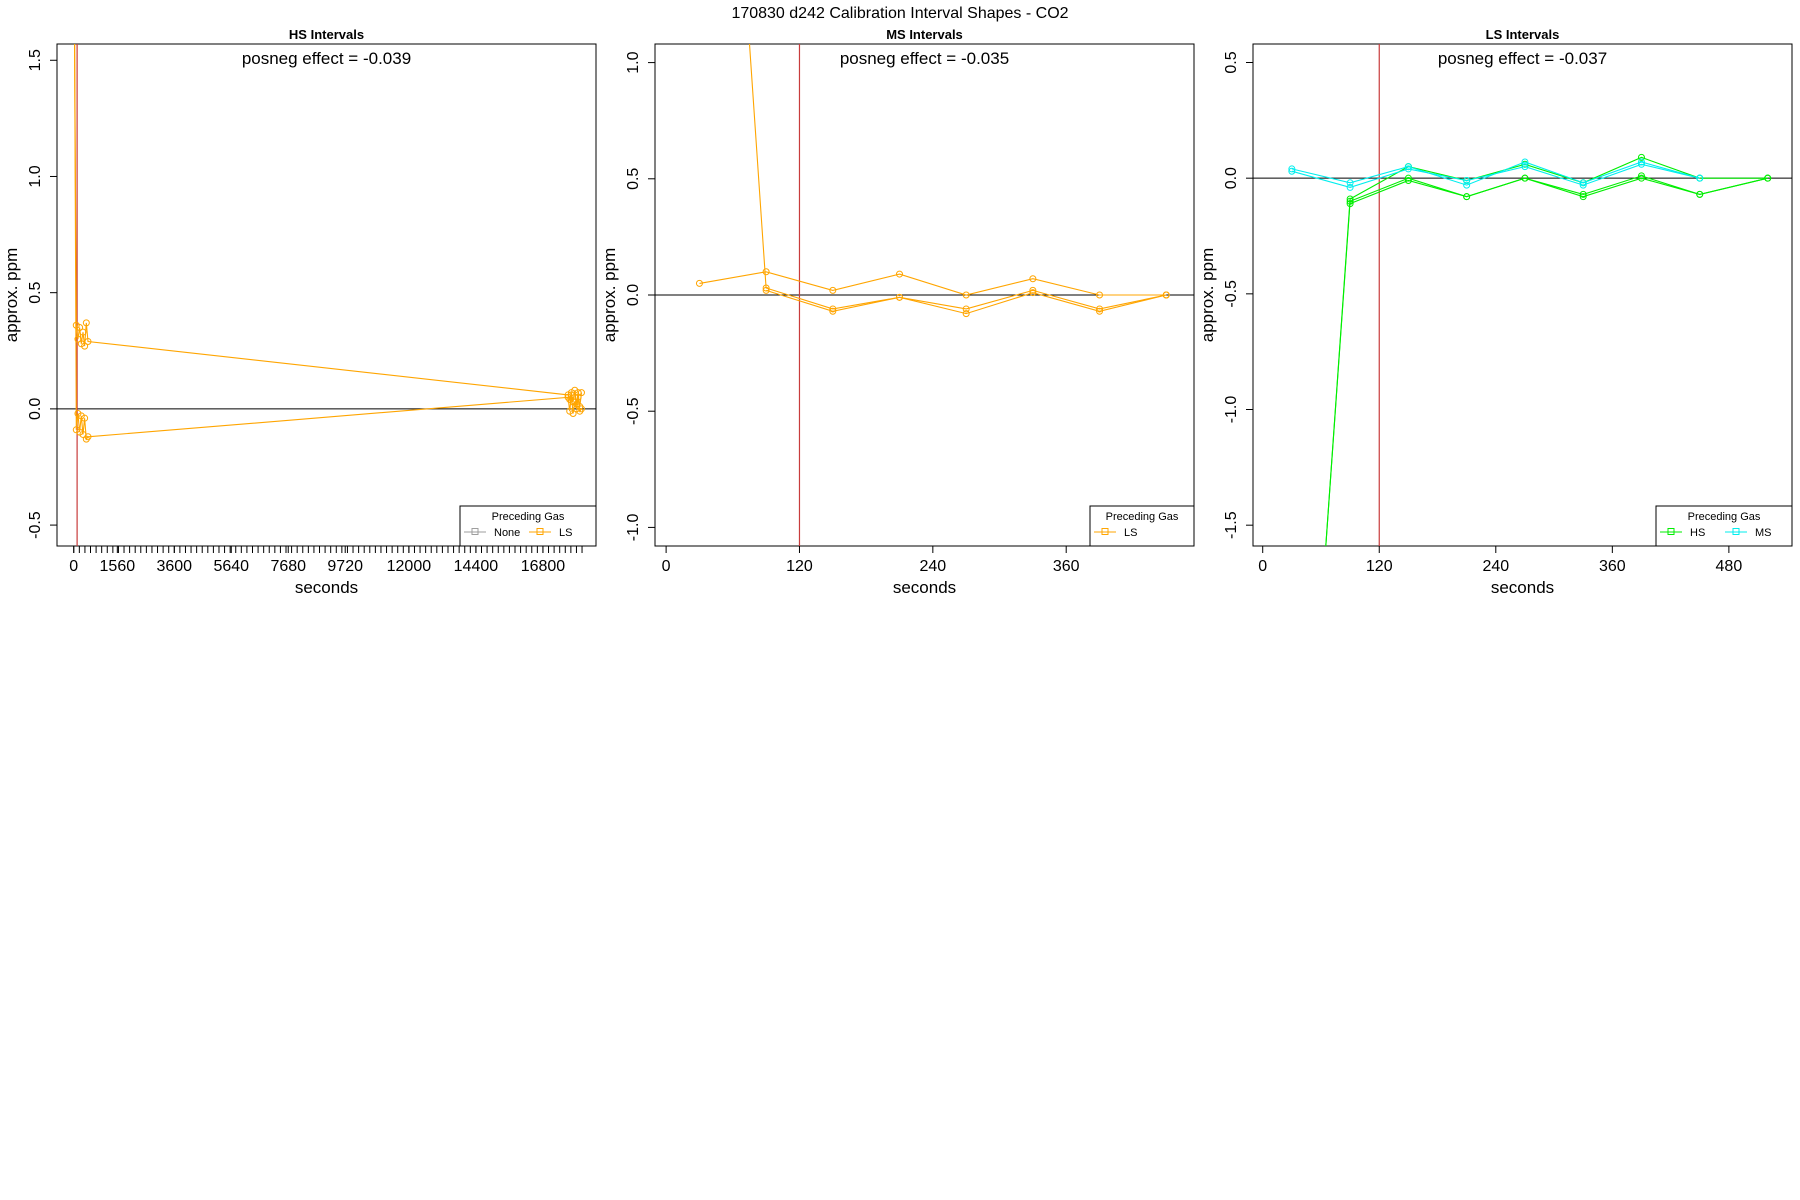 This screenshot has height=1200, width=1800. I want to click on legend-title: Preceding Gas, so click(528, 517).